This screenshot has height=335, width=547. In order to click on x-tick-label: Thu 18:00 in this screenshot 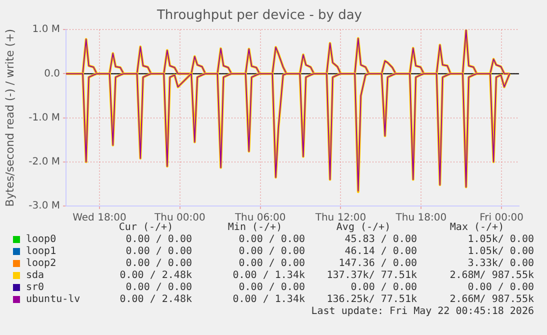, I will do `click(420, 218)`.